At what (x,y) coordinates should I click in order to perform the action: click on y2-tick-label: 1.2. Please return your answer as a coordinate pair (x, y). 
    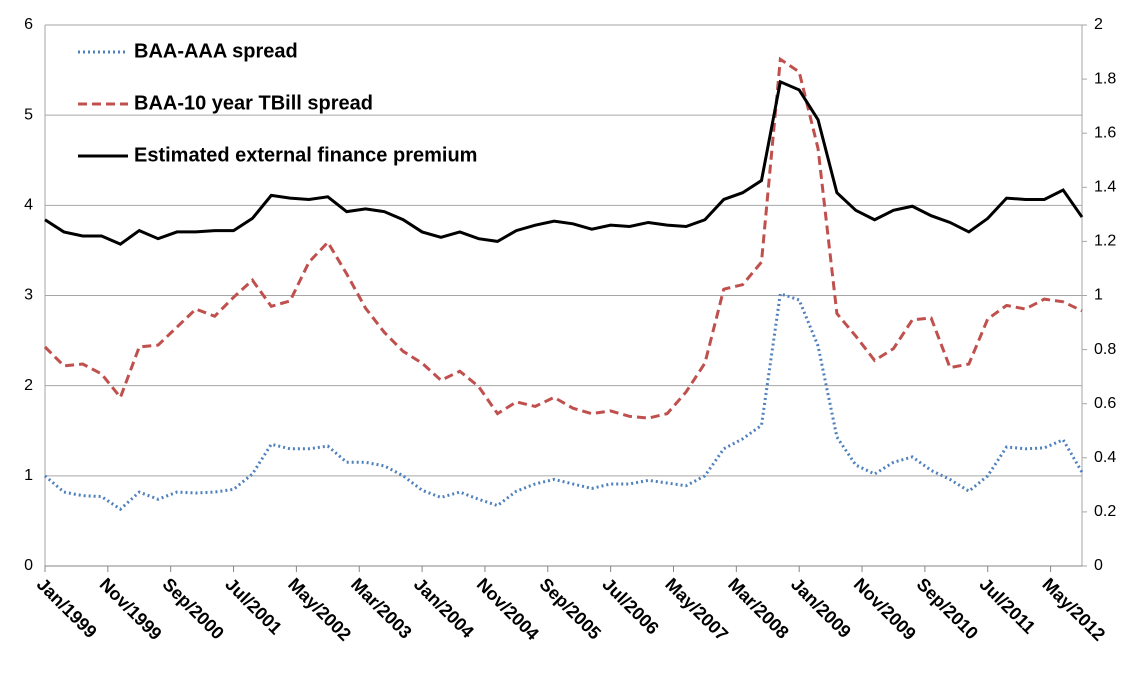
    Looking at the image, I should click on (1105, 241).